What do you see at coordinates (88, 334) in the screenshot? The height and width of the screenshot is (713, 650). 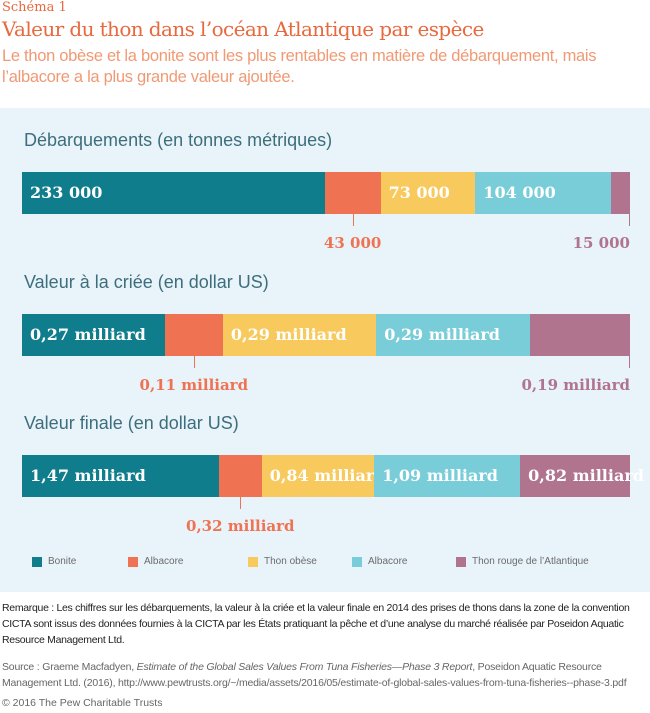 I see `data-label: 0,27 milliard` at bounding box center [88, 334].